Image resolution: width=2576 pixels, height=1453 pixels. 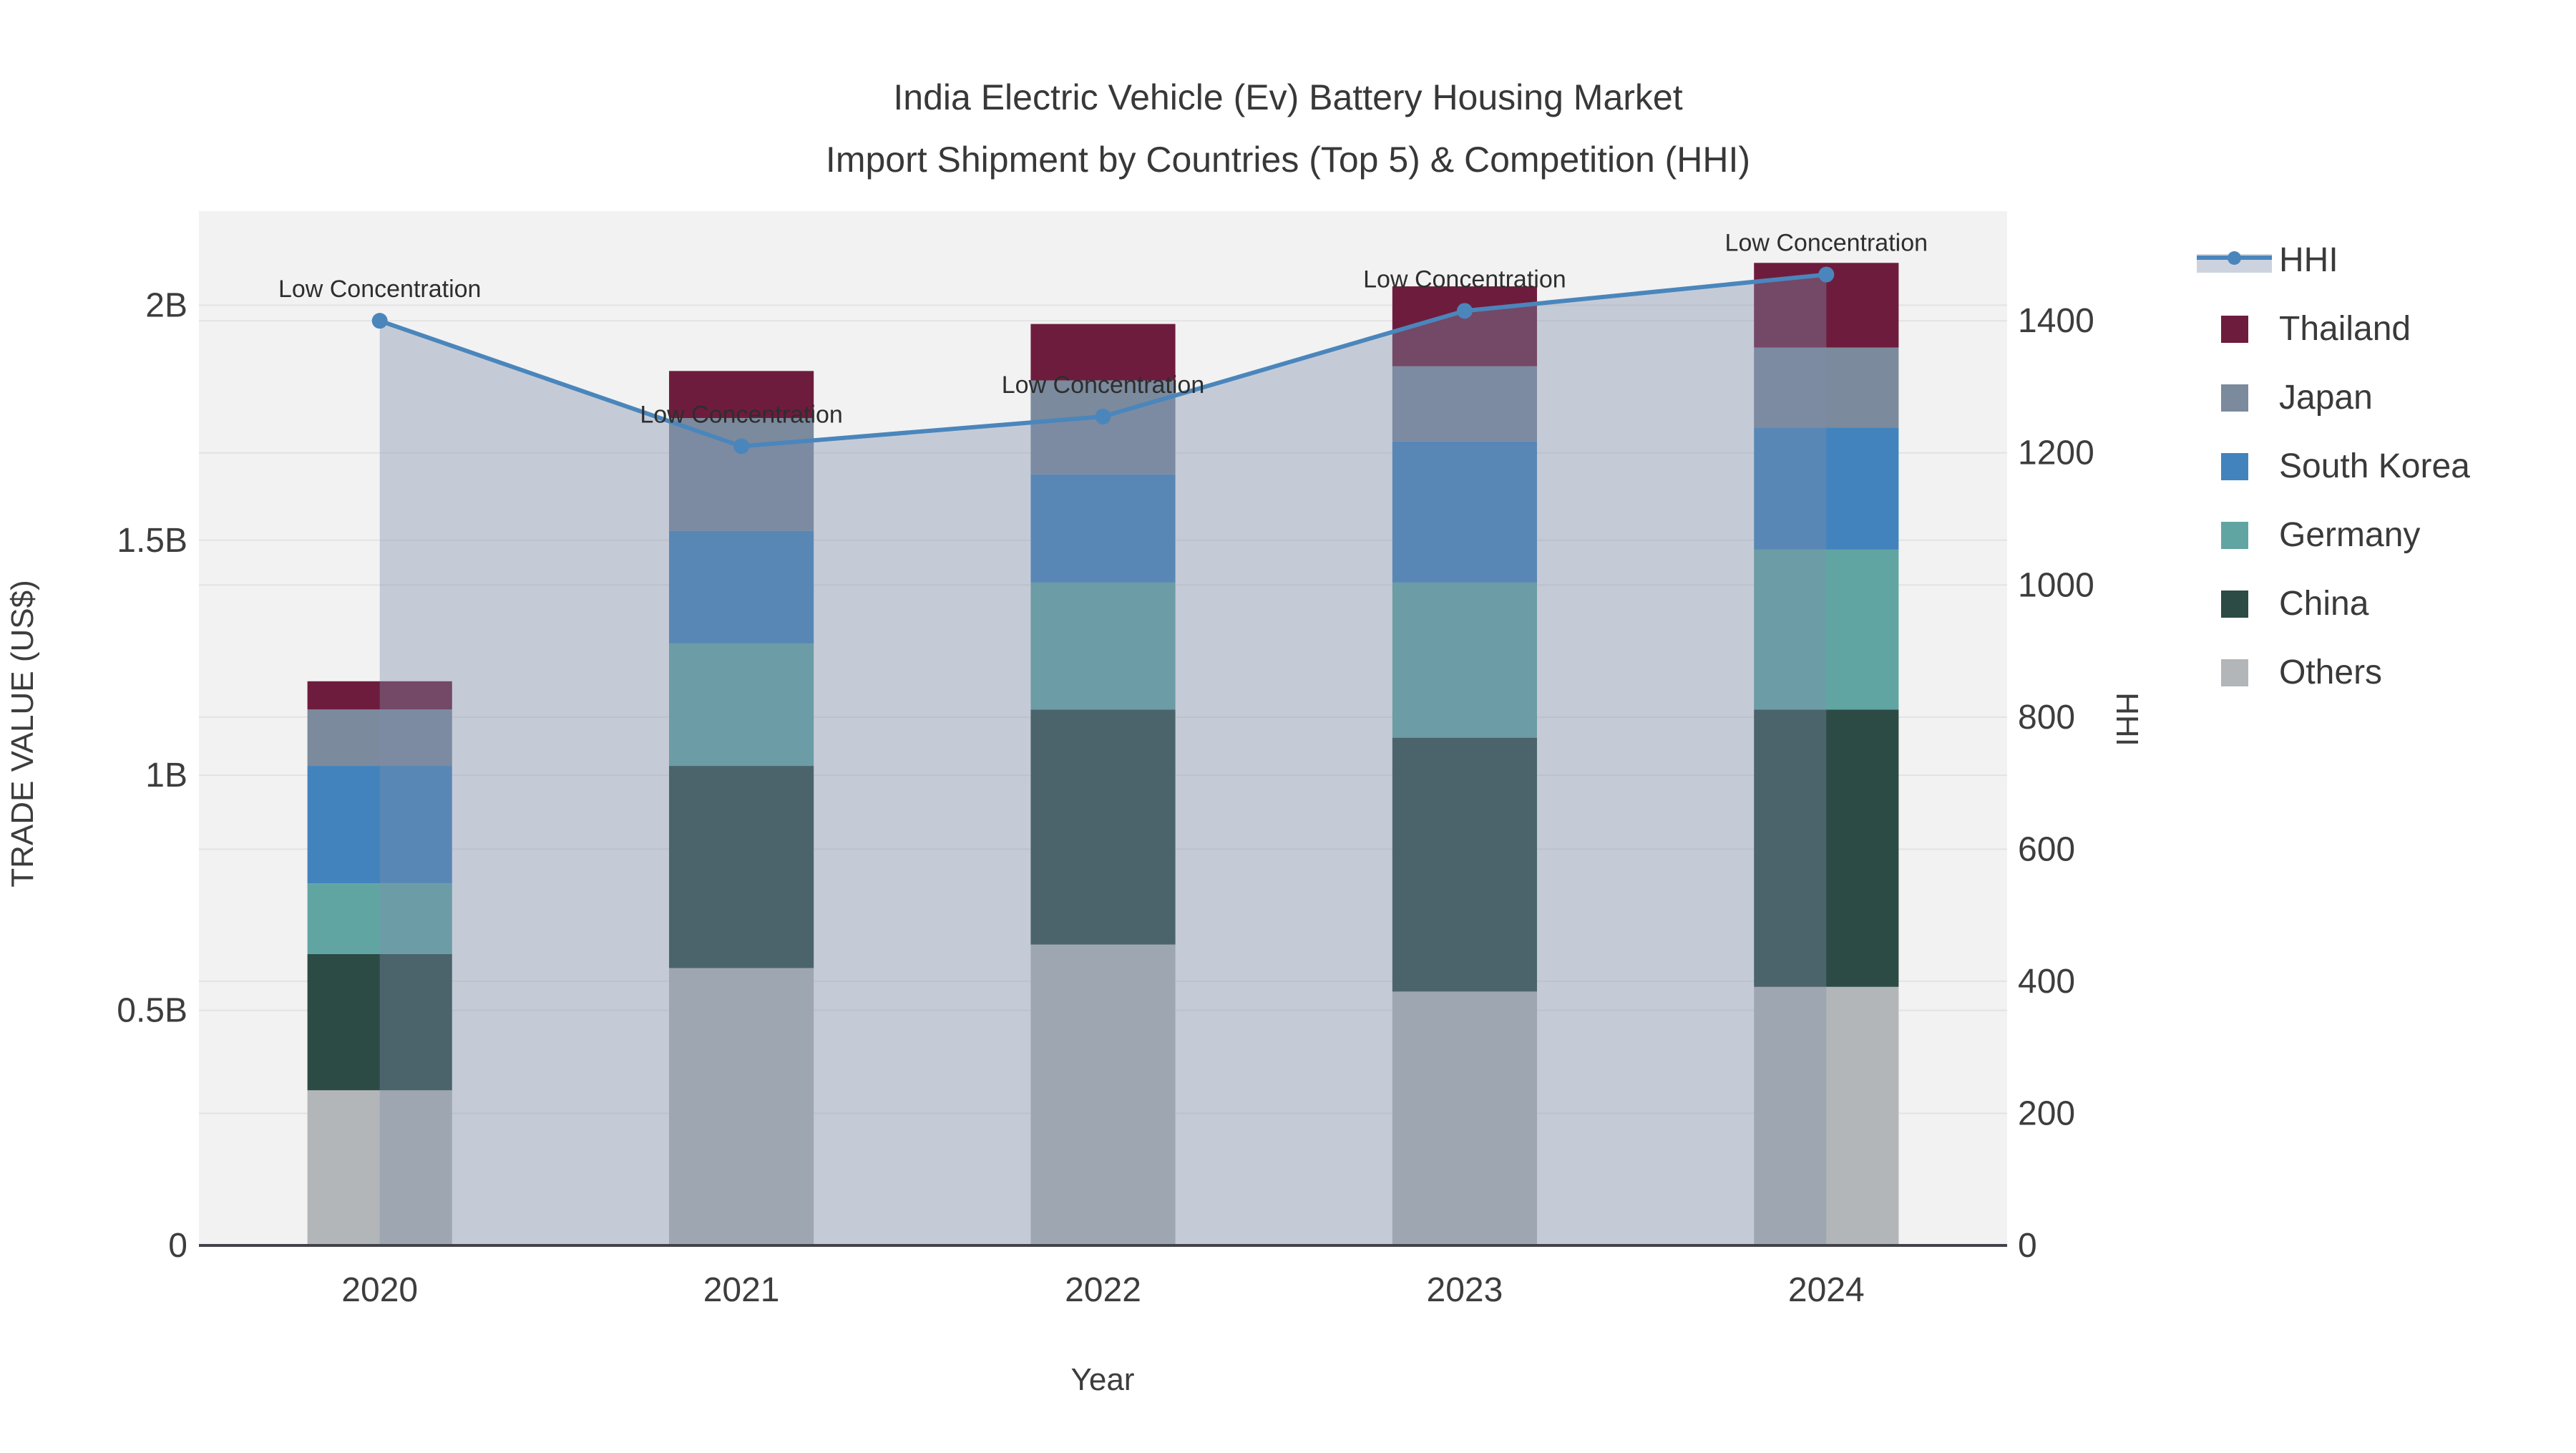 I want to click on bar-segment-others-2021, so click(x=741, y=1106).